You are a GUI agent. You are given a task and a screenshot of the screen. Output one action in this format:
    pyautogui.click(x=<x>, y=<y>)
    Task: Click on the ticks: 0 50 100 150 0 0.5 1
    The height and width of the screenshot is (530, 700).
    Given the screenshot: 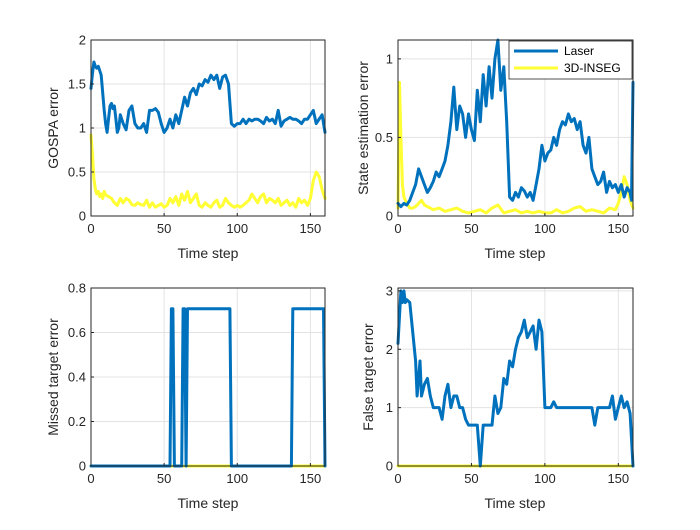 What is the action you would take?
    pyautogui.click(x=502, y=143)
    